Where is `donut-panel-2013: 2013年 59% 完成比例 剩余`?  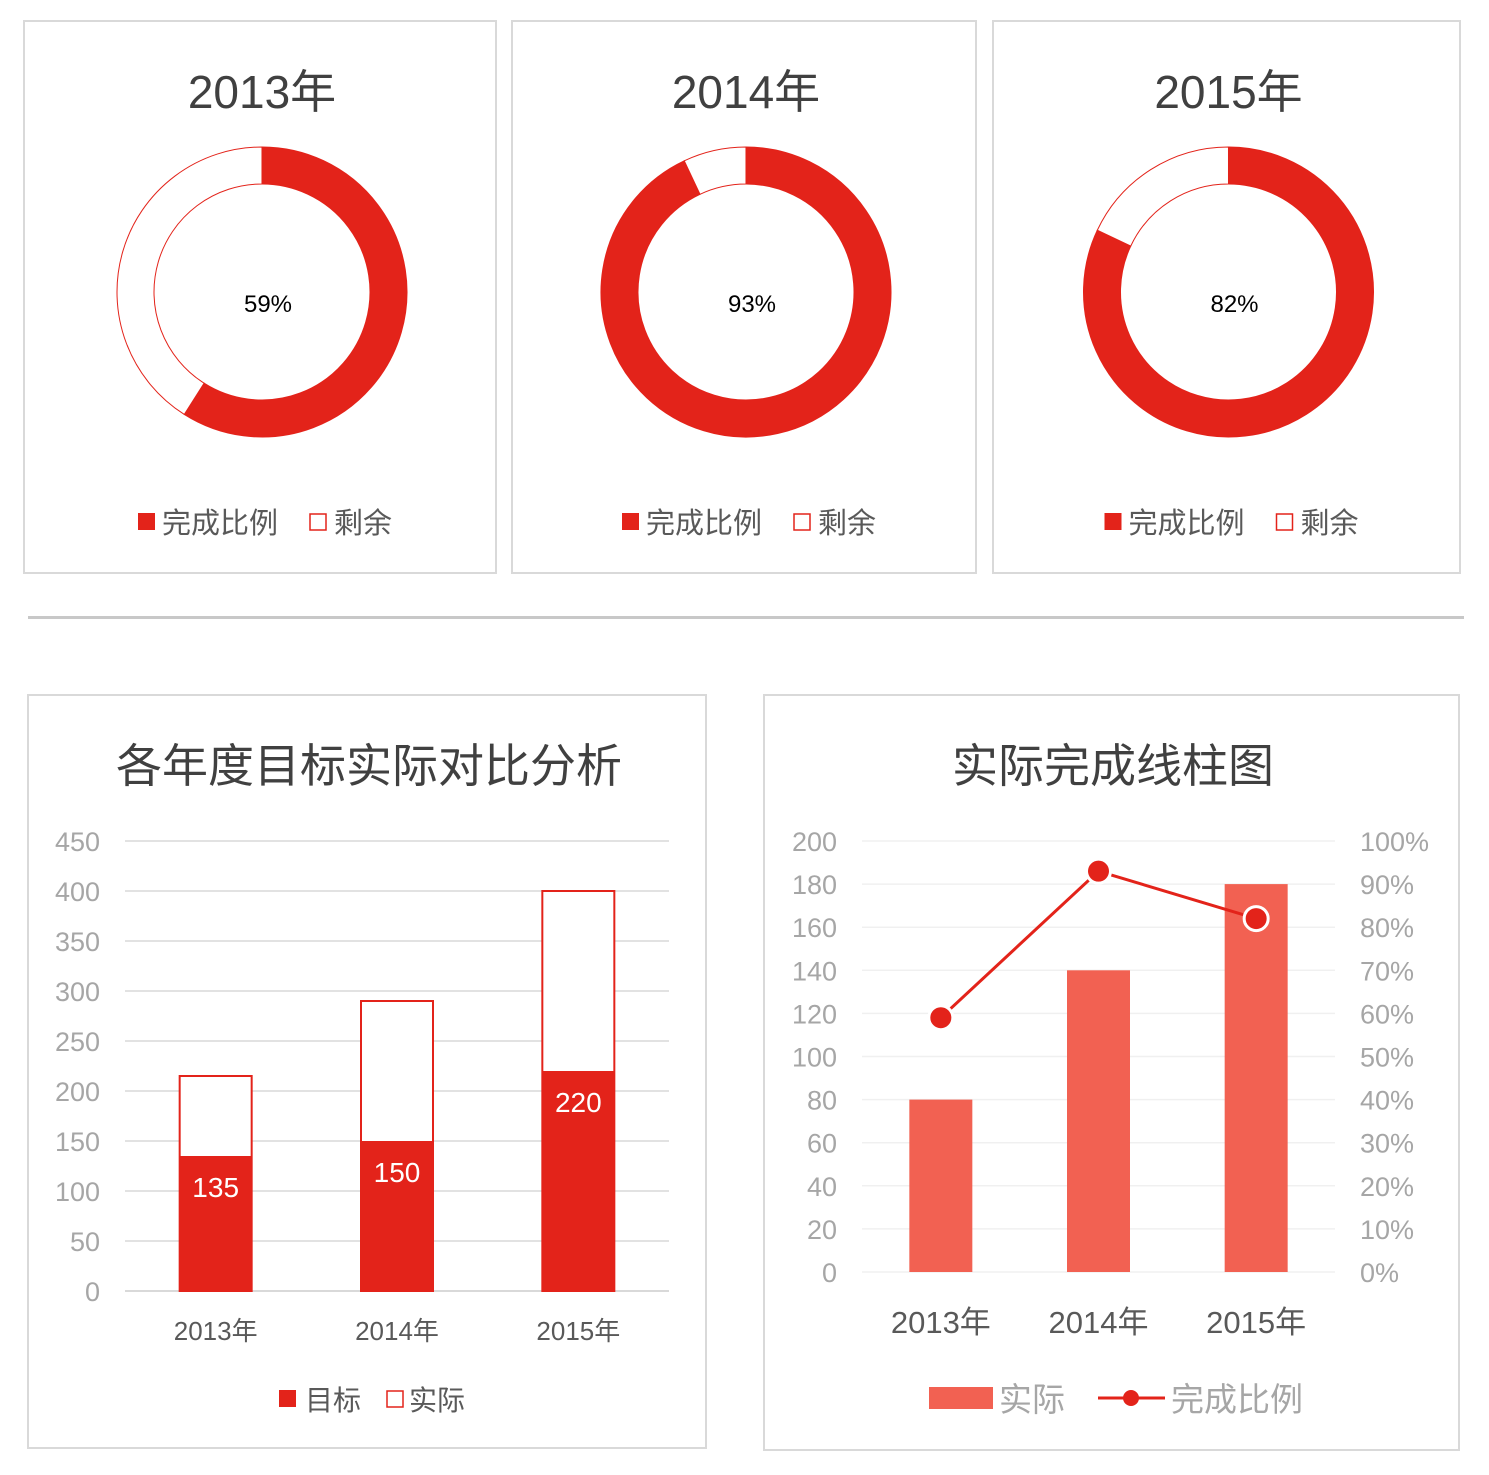
donut-panel-2013: 2013年 59% 完成比例 剩余 is located at coordinates (260, 297).